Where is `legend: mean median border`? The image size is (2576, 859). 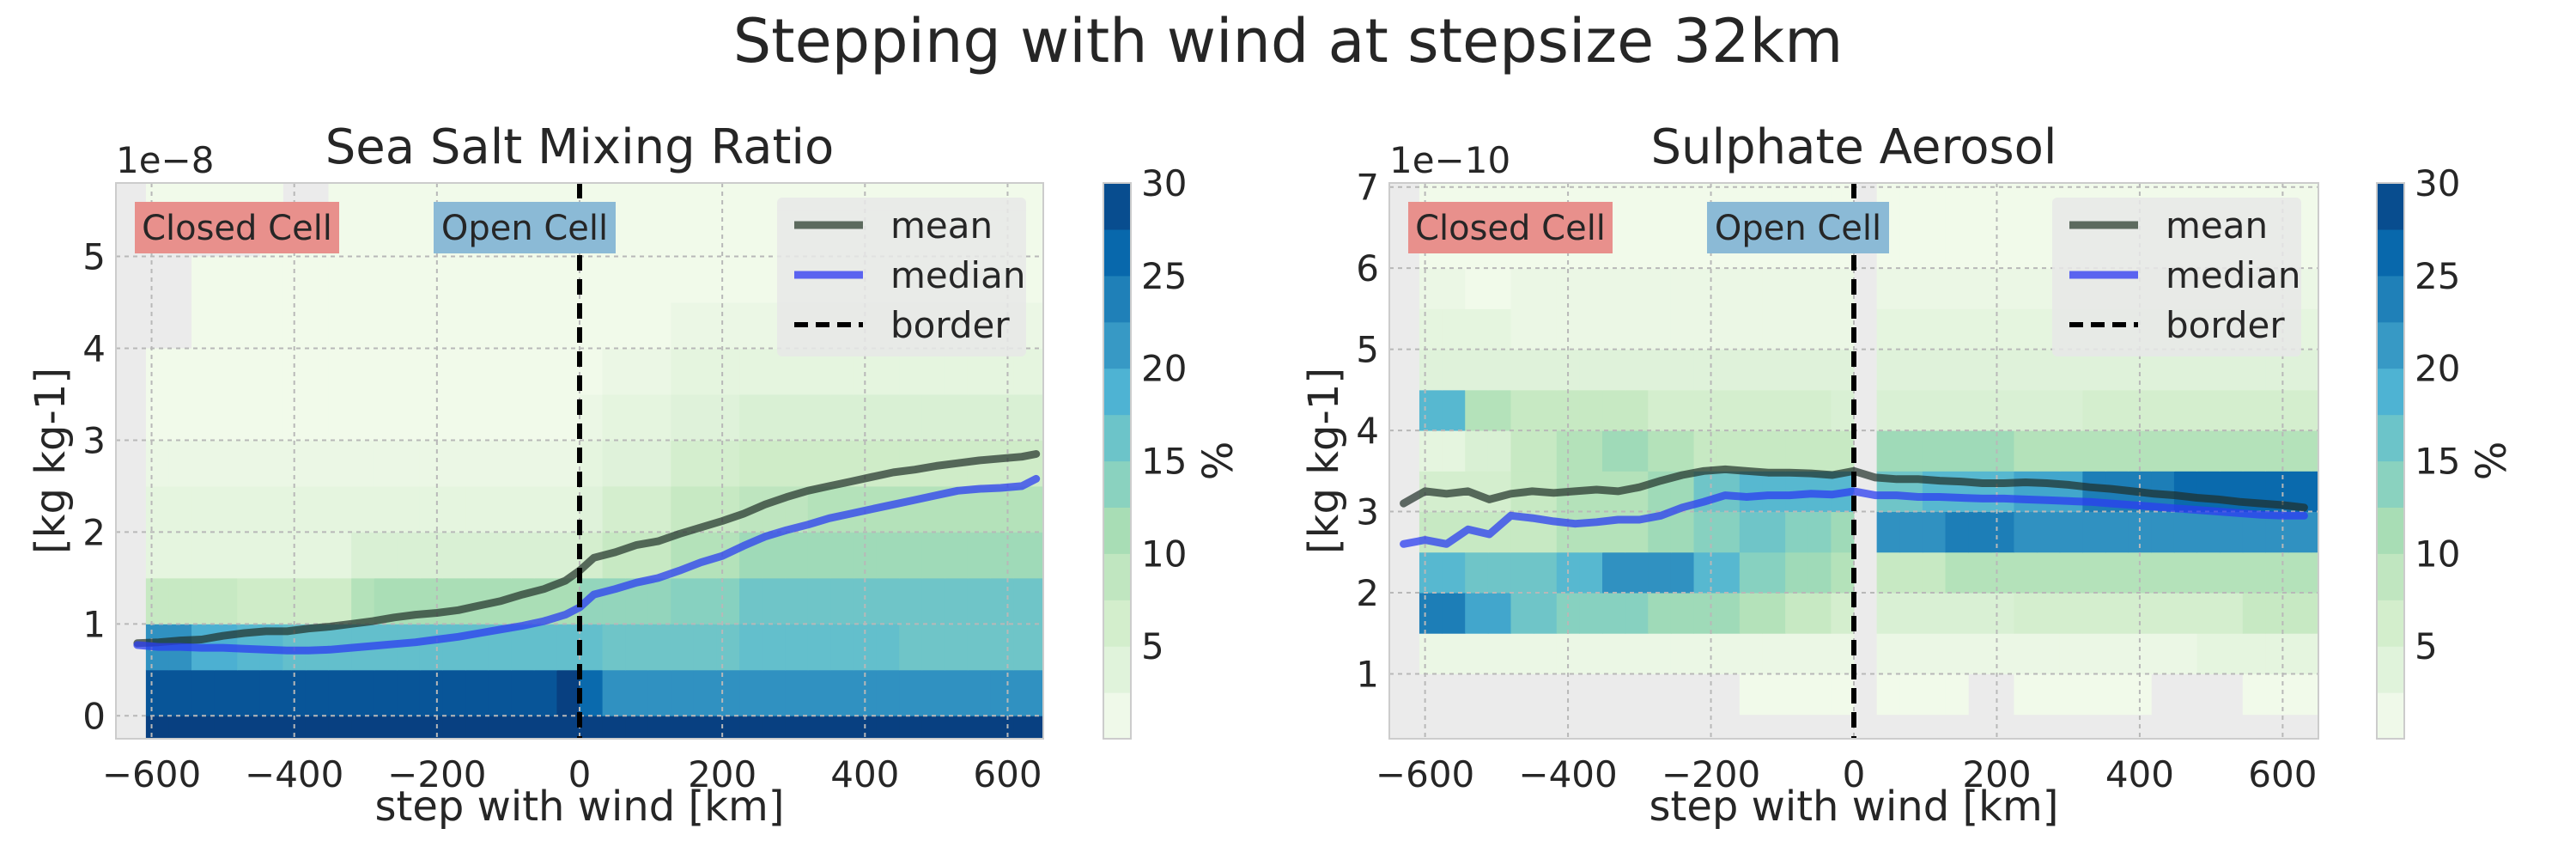 legend: mean median border is located at coordinates (902, 277).